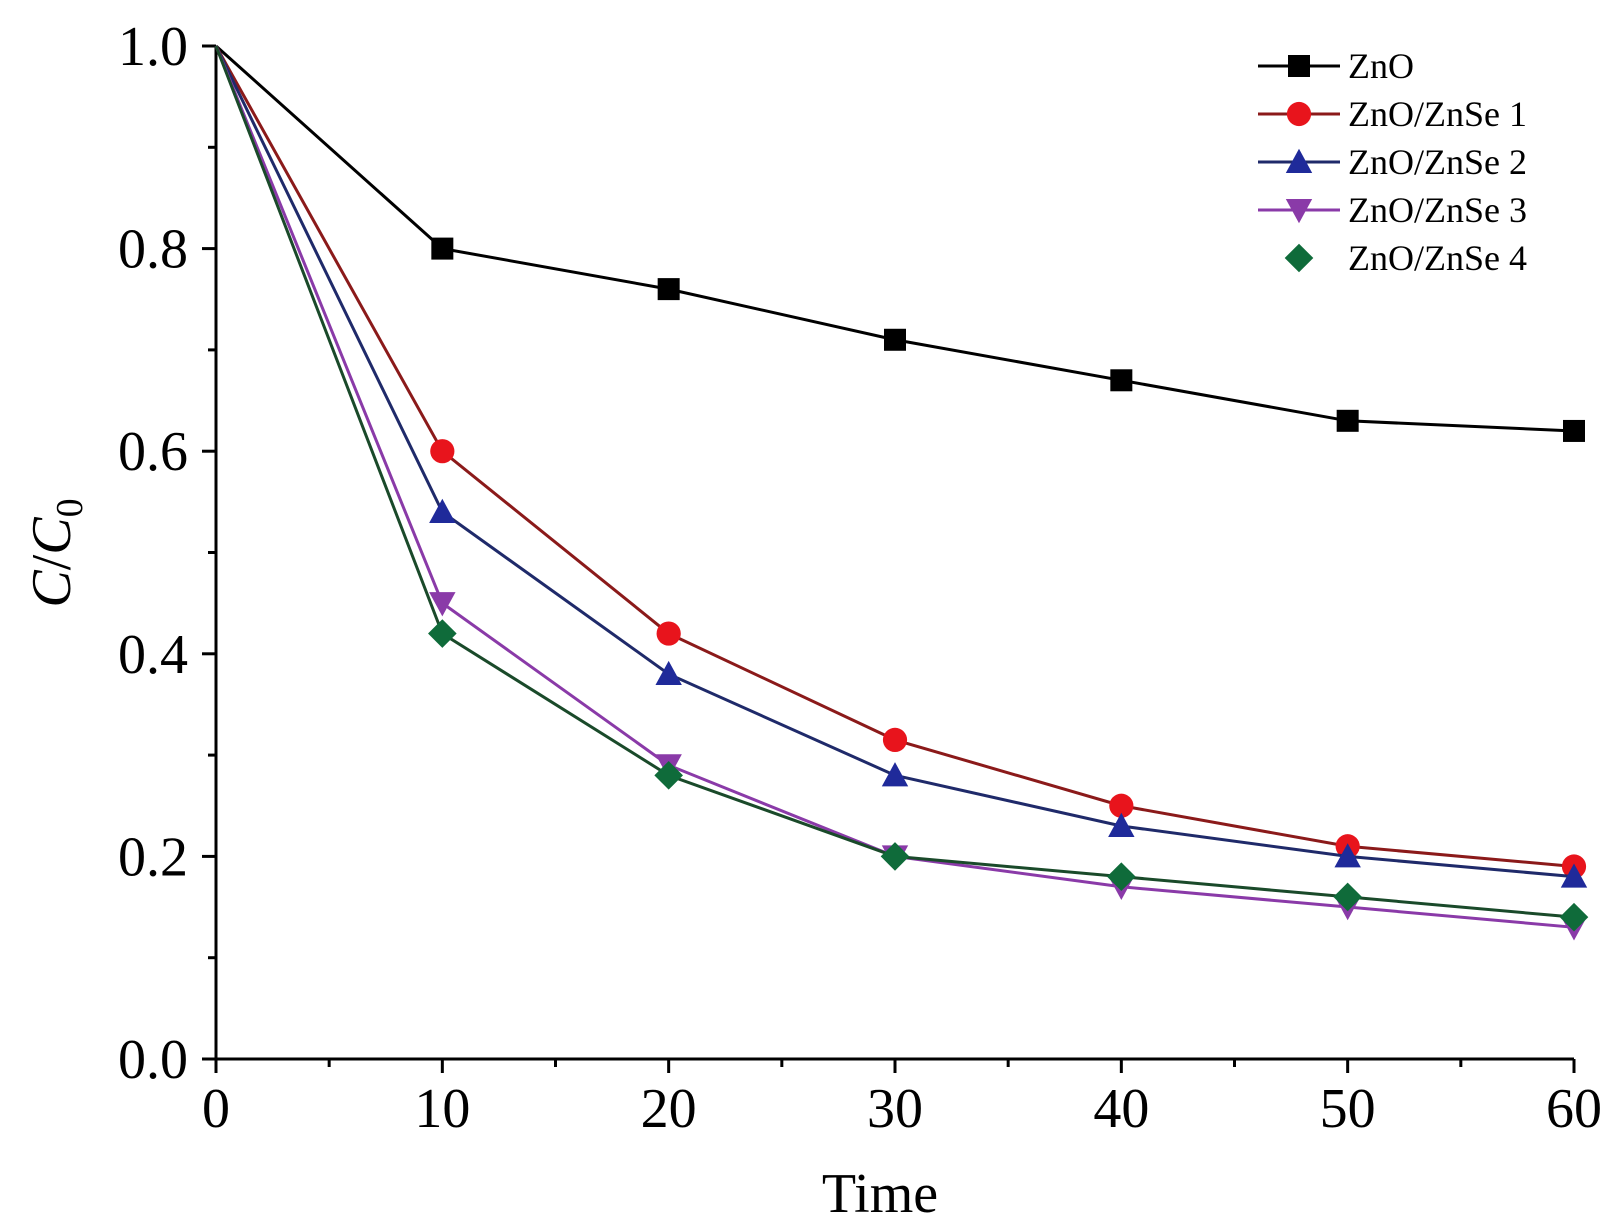 This screenshot has height=1231, width=1606. Describe the element at coordinates (153, 452) in the screenshot. I see `y-tick-label: 0.6` at that location.